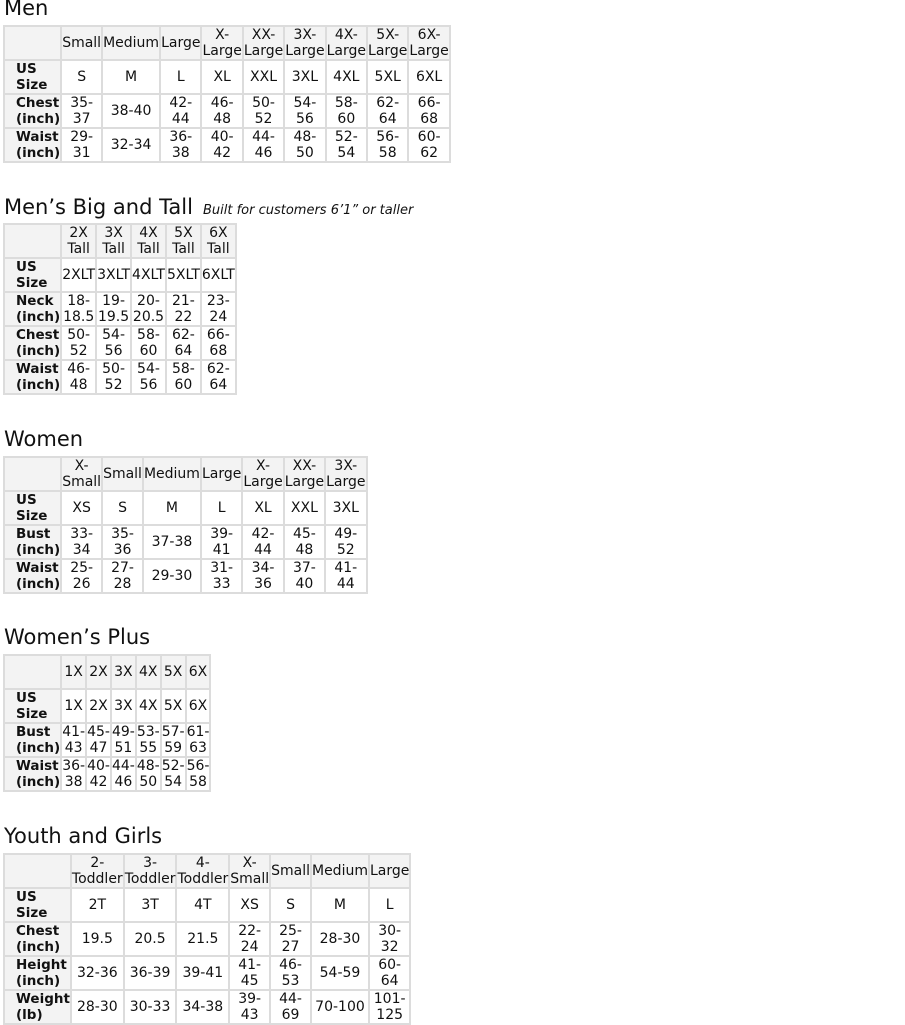 This screenshot has width=905, height=1025. Describe the element at coordinates (98, 207) in the screenshot. I see `section-title-text: Men’s Big and Tall` at that location.